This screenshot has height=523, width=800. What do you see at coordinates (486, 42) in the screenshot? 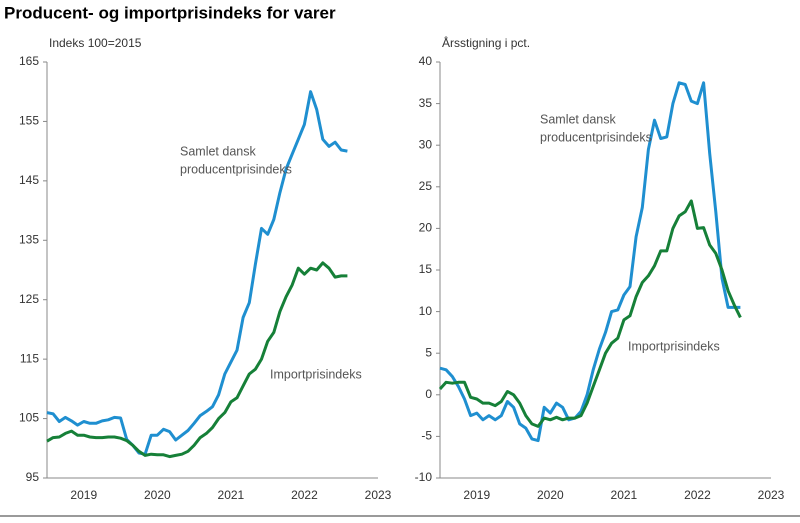
I see `y-axis-label: Årsstigning i pct.` at bounding box center [486, 42].